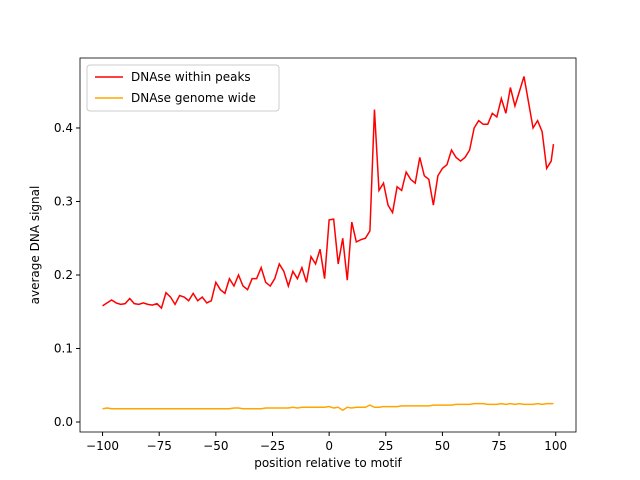  Describe the element at coordinates (191, 77) in the screenshot. I see `legend-label: DNAse within peaks` at that location.